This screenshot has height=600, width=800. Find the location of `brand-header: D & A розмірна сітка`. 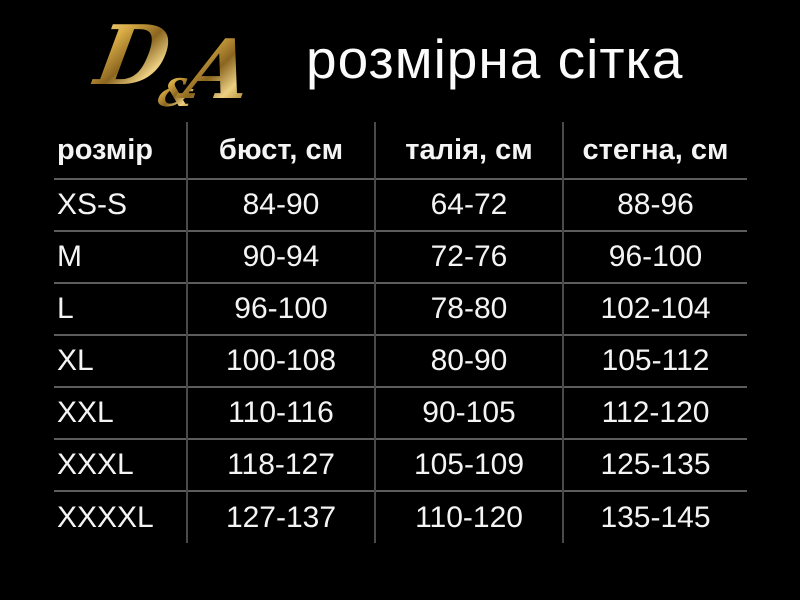

brand-header: D & A розмірна сітка is located at coordinates (384, 62).